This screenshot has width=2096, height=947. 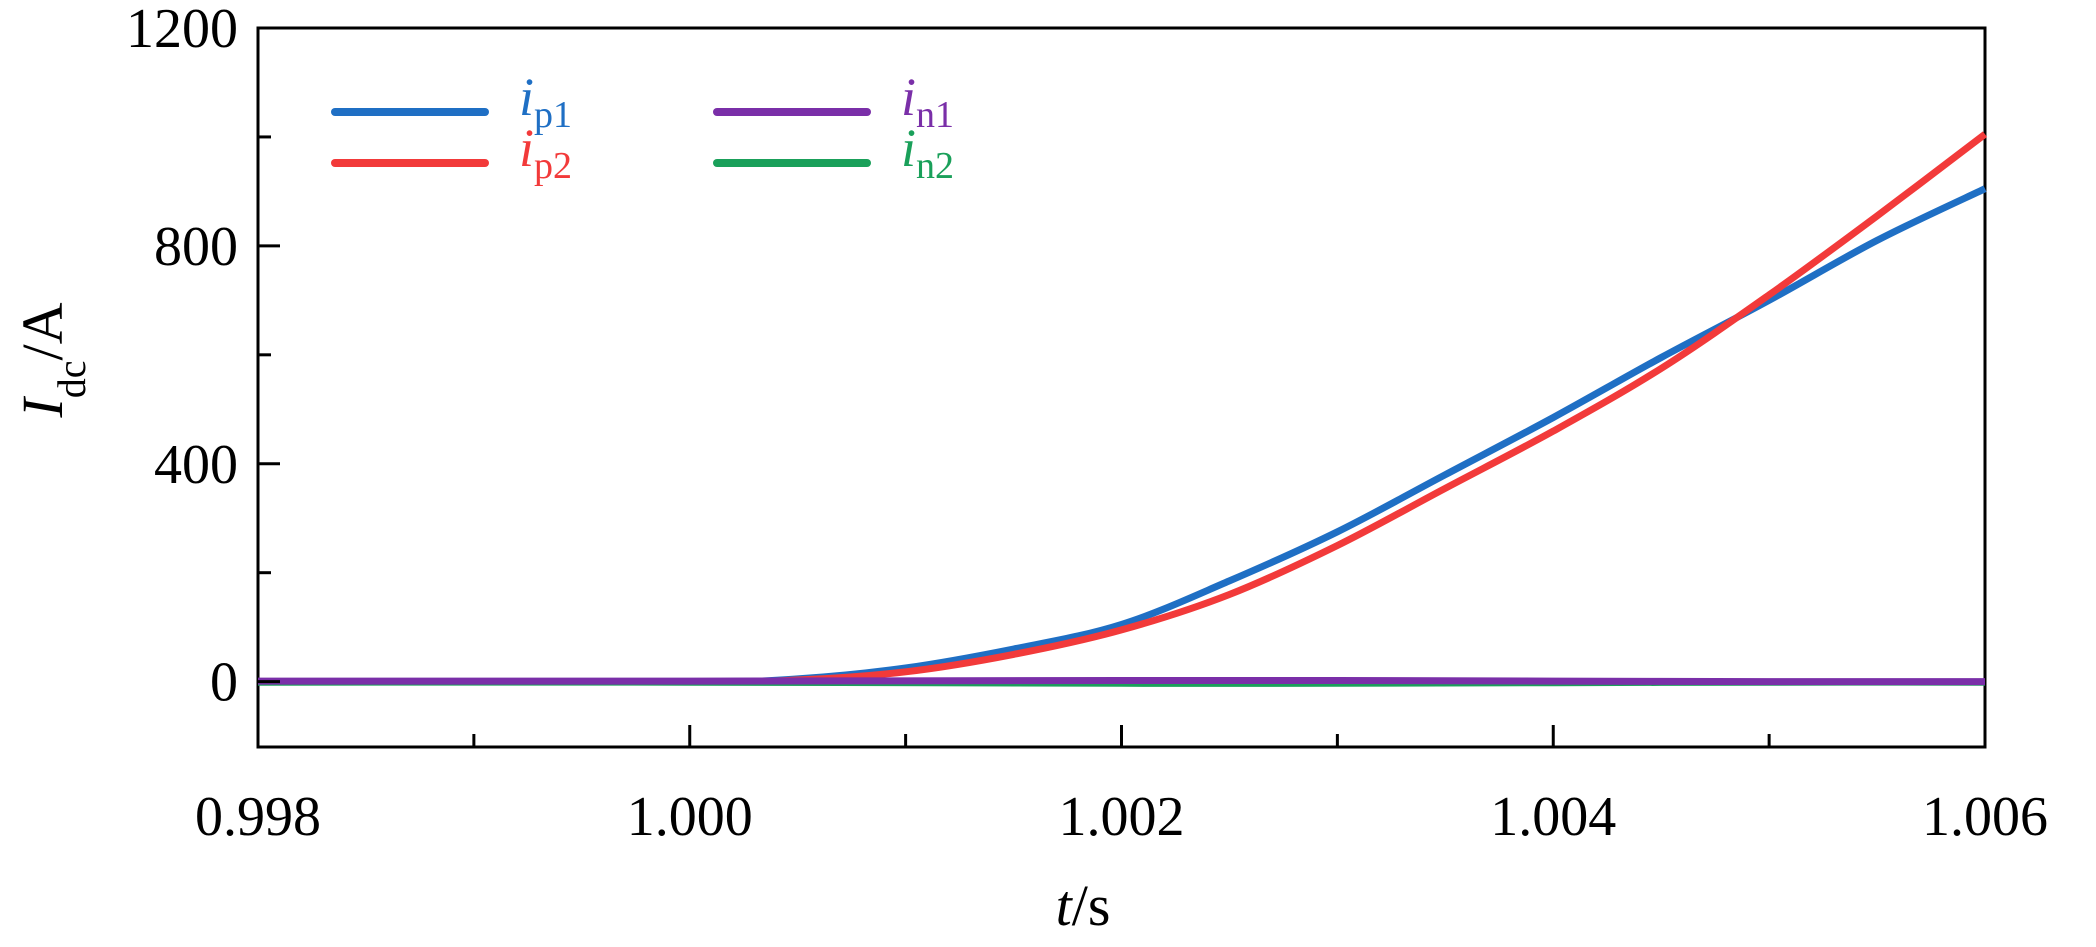 I want to click on x-tick-label: 1.004, so click(x=1553, y=817).